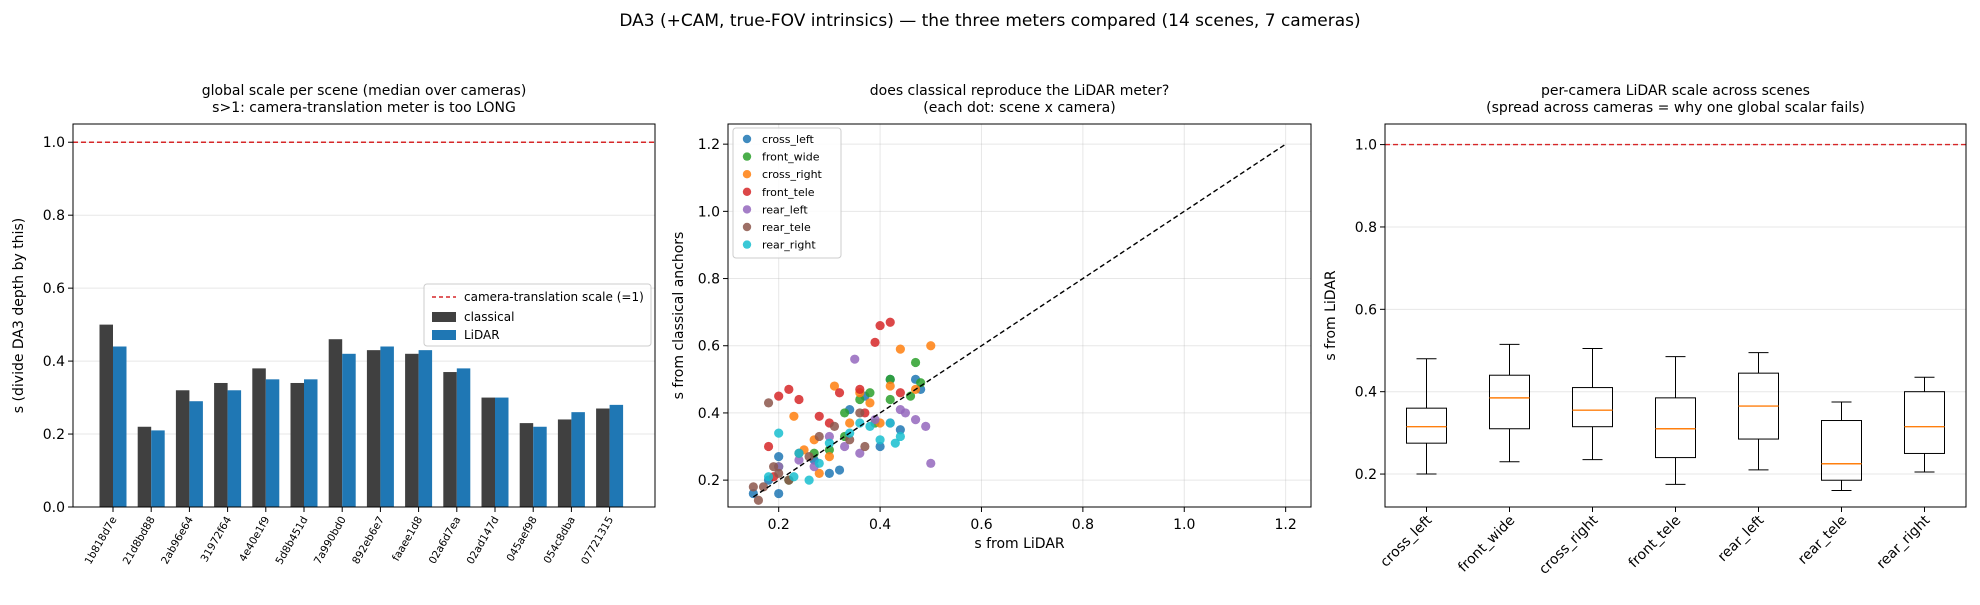 The image size is (1980, 605). I want to click on panel-title-line-1: (each dot: scene x camera), so click(1019, 108).